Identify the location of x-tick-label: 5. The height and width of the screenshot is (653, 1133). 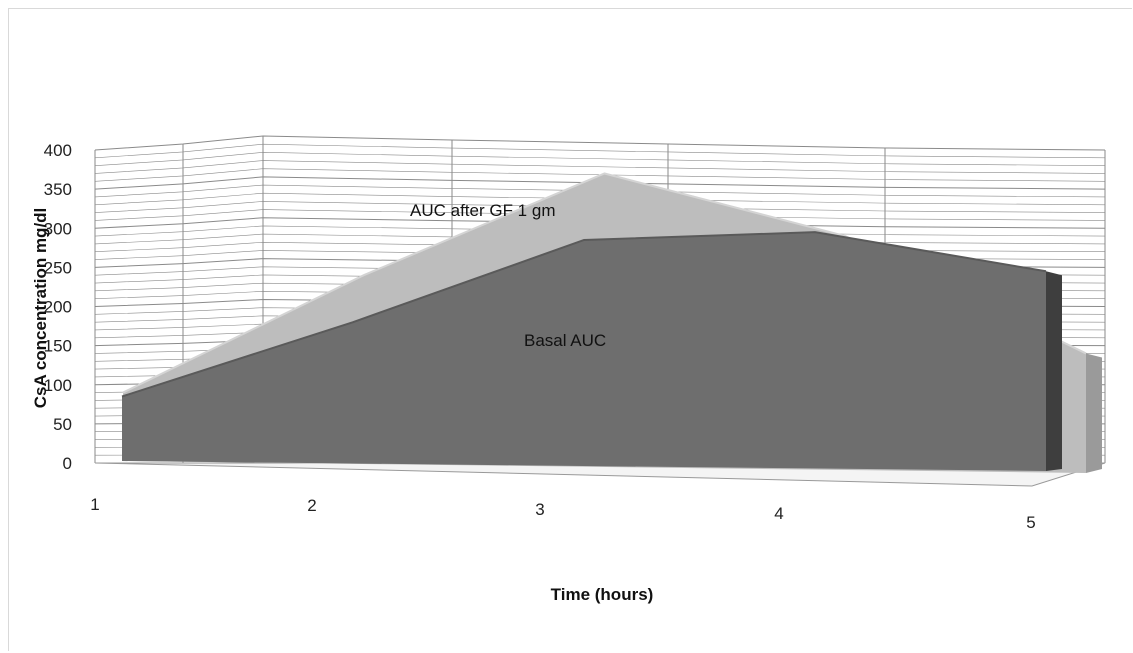
(1030, 522).